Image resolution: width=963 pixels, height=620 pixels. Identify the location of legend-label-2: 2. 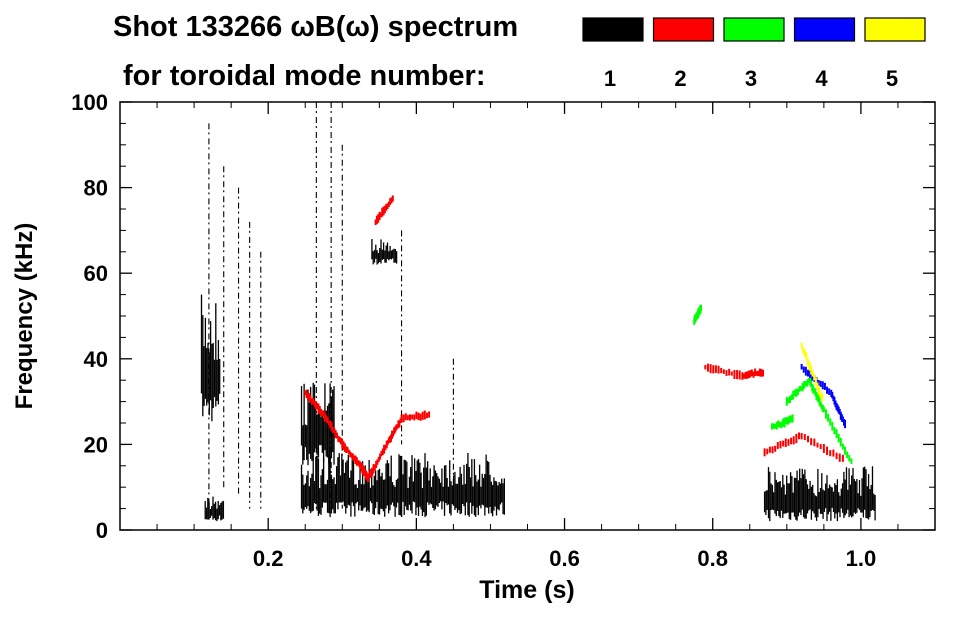
(680, 78).